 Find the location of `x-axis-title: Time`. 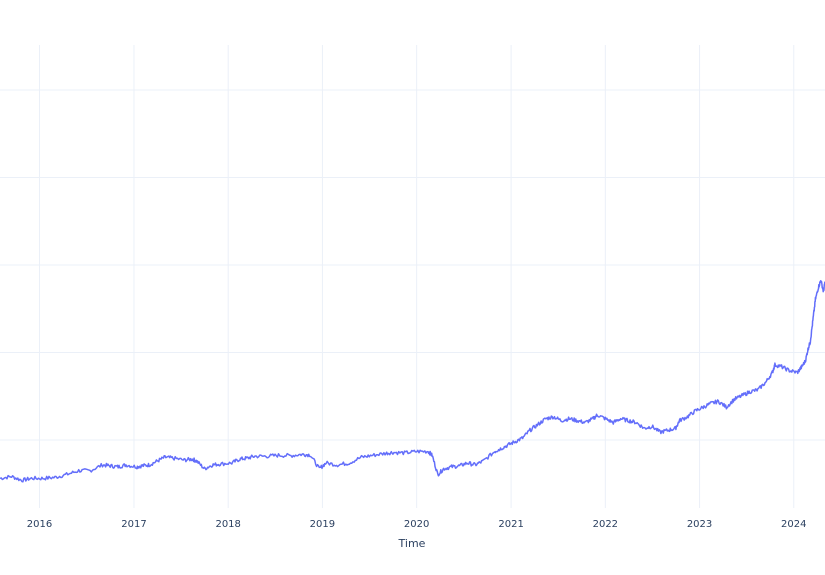

x-axis-title: Time is located at coordinates (412, 543).